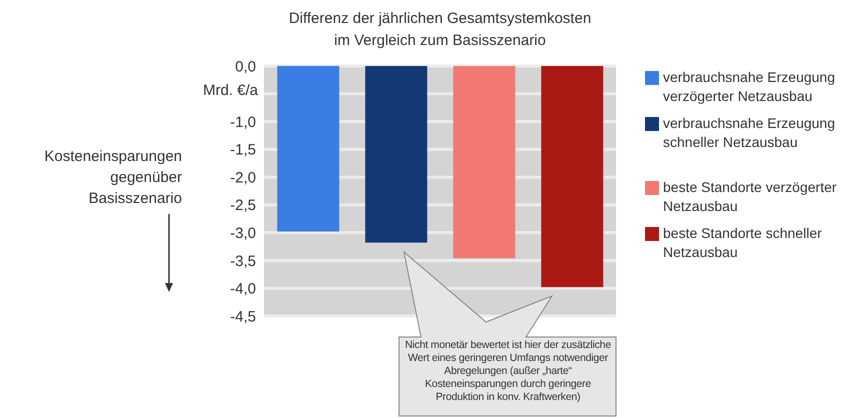 This screenshot has height=418, width=861. Describe the element at coordinates (243, 233) in the screenshot. I see `y-tick-label: -3,0` at that location.